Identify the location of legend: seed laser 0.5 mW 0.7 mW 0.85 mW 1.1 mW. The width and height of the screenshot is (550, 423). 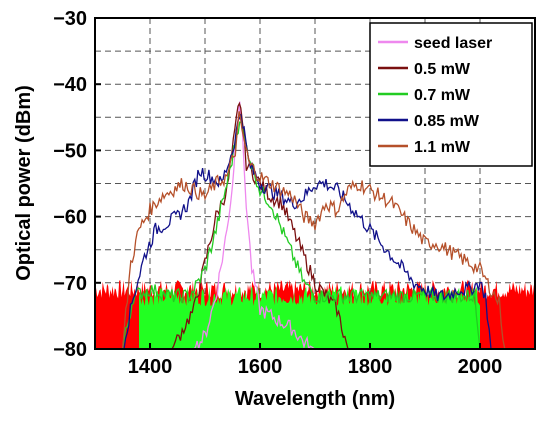
(451, 94).